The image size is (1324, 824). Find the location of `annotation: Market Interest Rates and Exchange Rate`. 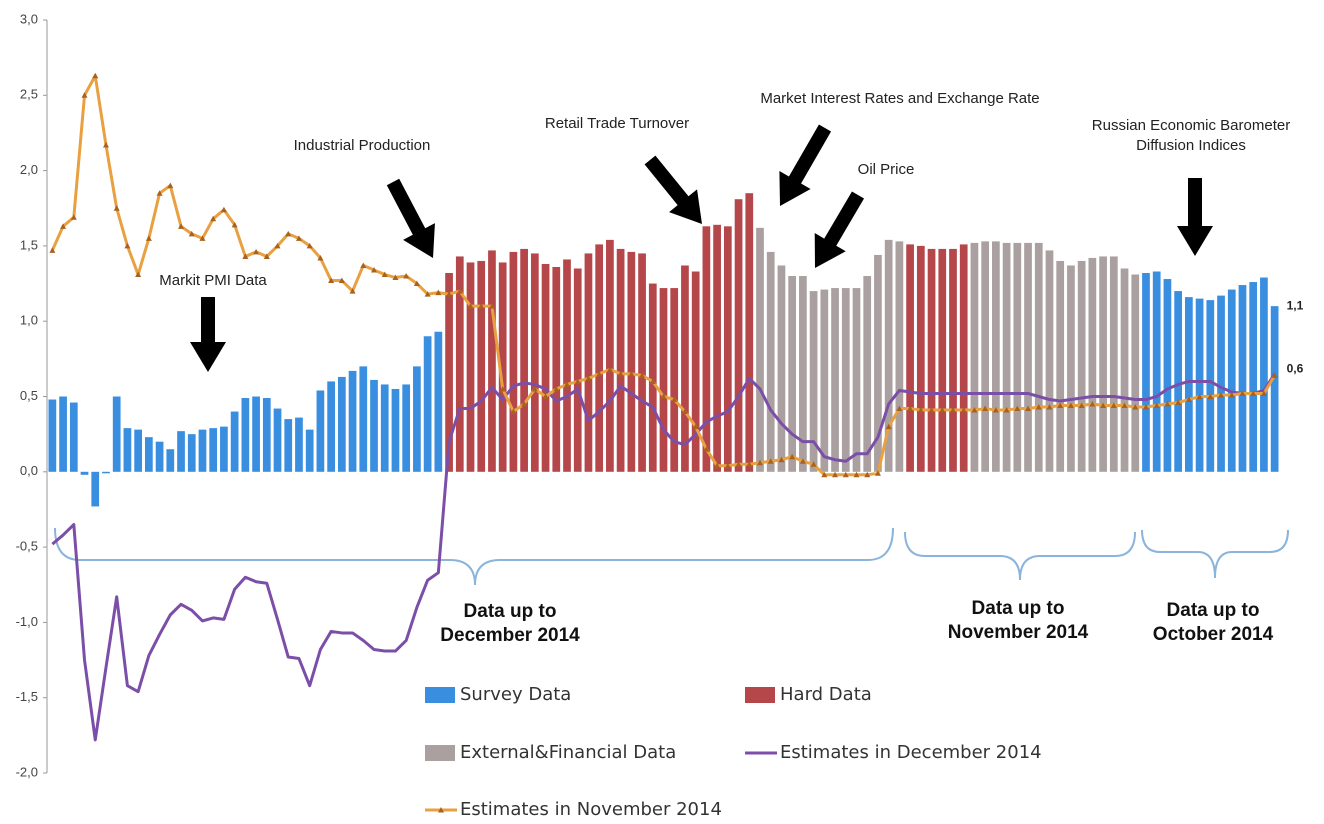

annotation: Market Interest Rates and Exchange Rate is located at coordinates (899, 98).